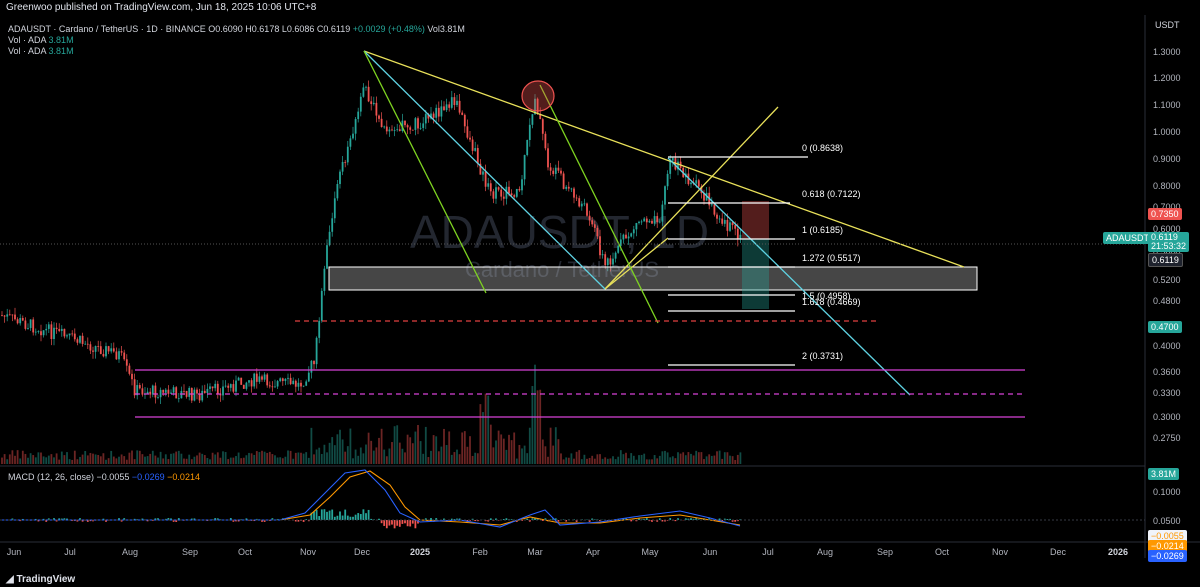  Describe the element at coordinates (371, 414) in the screenshot. I see `volume-histogram` at that location.